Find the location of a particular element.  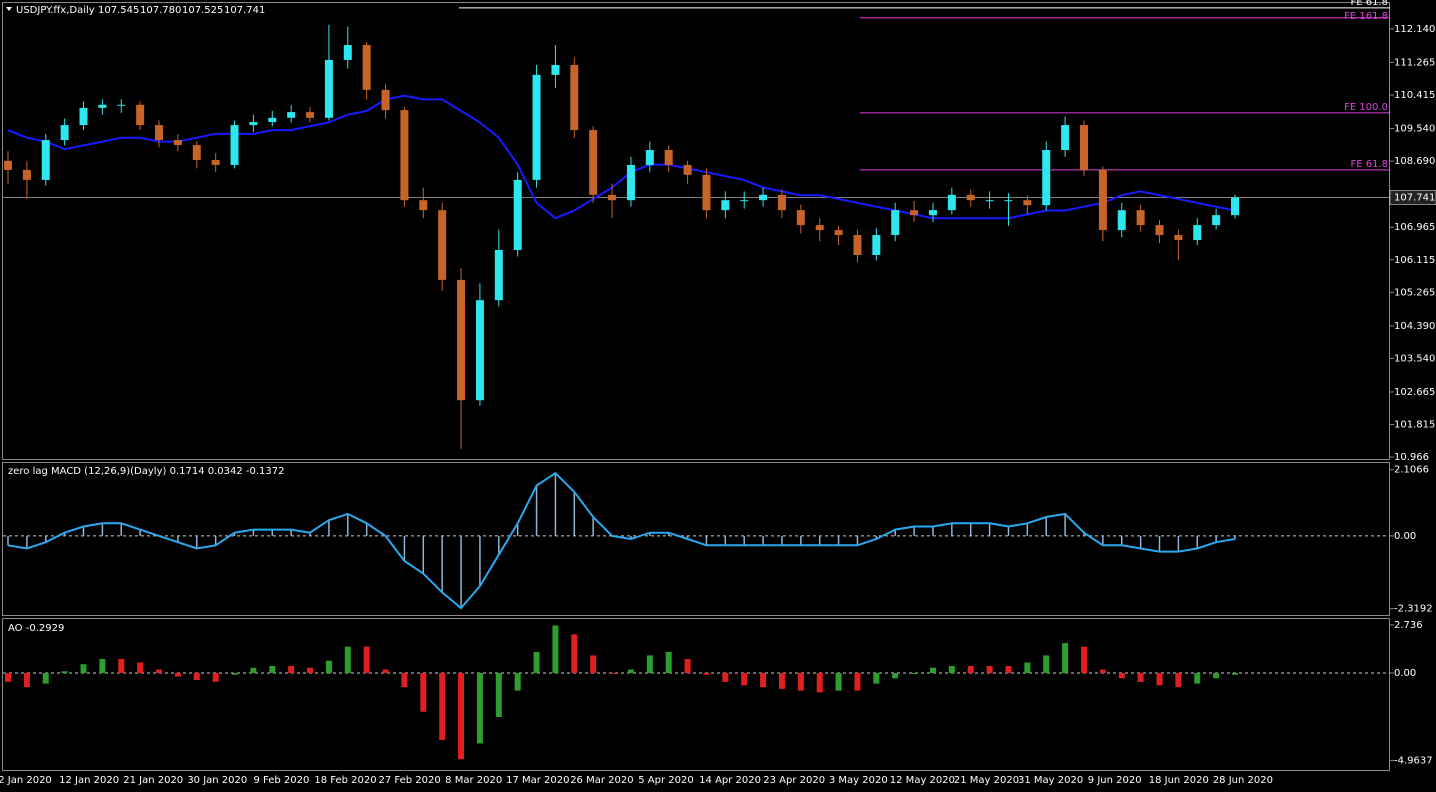

ao-tick-label: 2.736 is located at coordinates (1408, 625).